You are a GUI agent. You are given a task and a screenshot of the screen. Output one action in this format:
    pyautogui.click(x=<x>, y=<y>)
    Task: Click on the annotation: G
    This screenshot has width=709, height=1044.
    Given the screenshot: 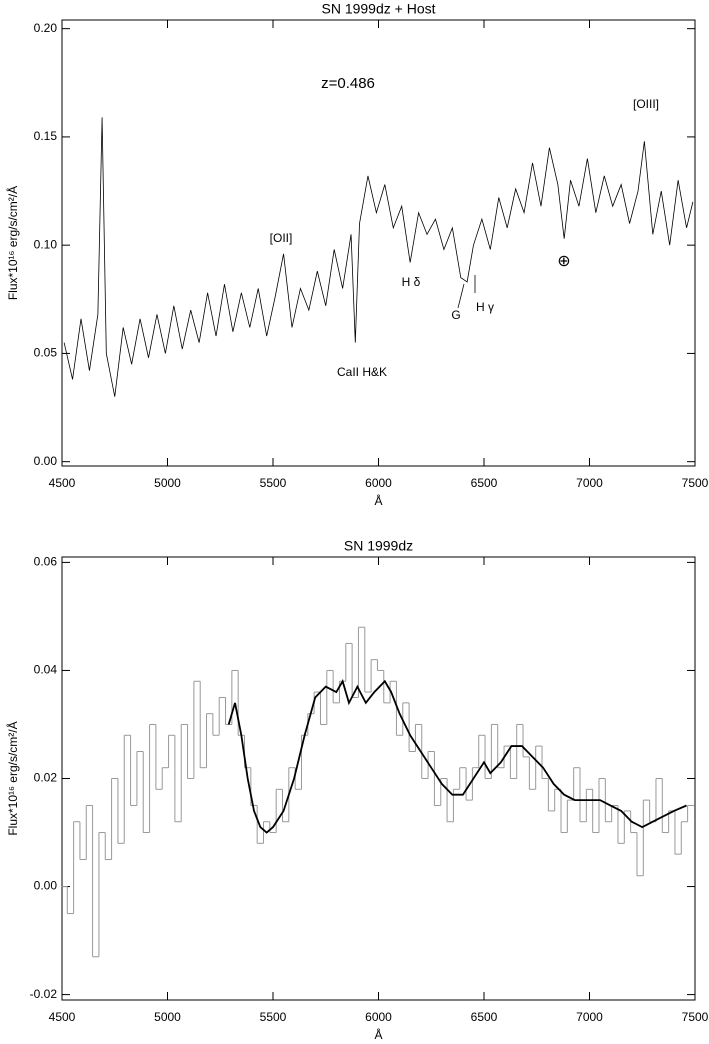 What is the action you would take?
    pyautogui.click(x=455, y=315)
    